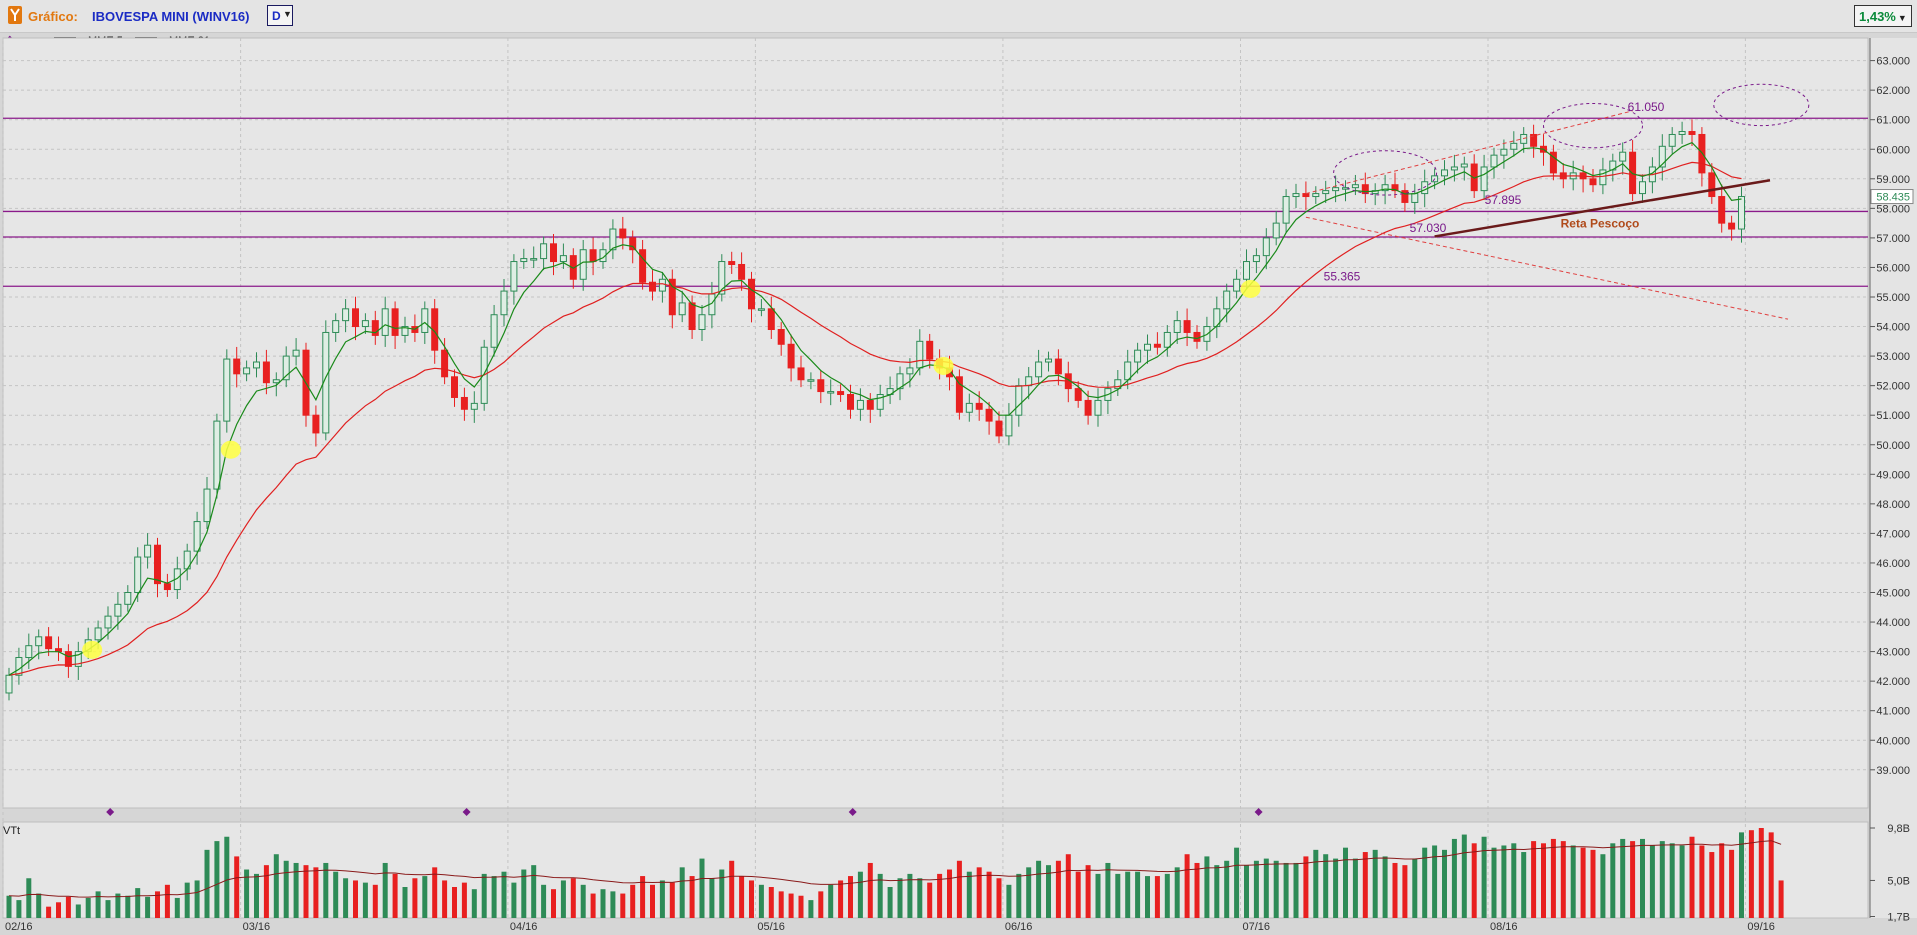 The image size is (1917, 935). I want to click on event-diamond-icon, so click(1258, 812).